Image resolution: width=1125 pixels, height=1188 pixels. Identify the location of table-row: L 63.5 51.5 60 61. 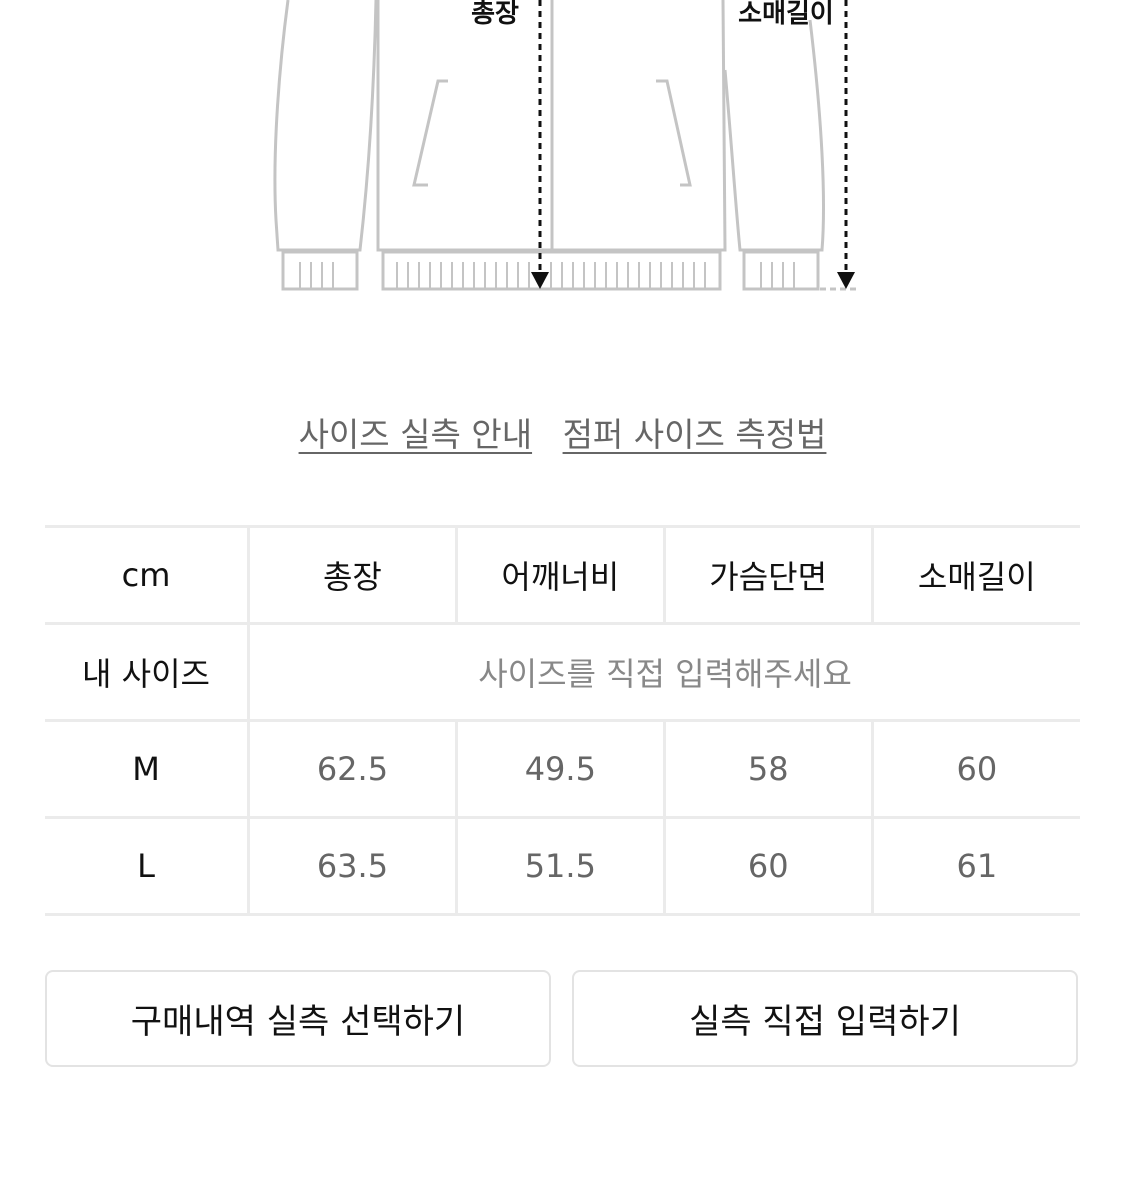
(562, 866).